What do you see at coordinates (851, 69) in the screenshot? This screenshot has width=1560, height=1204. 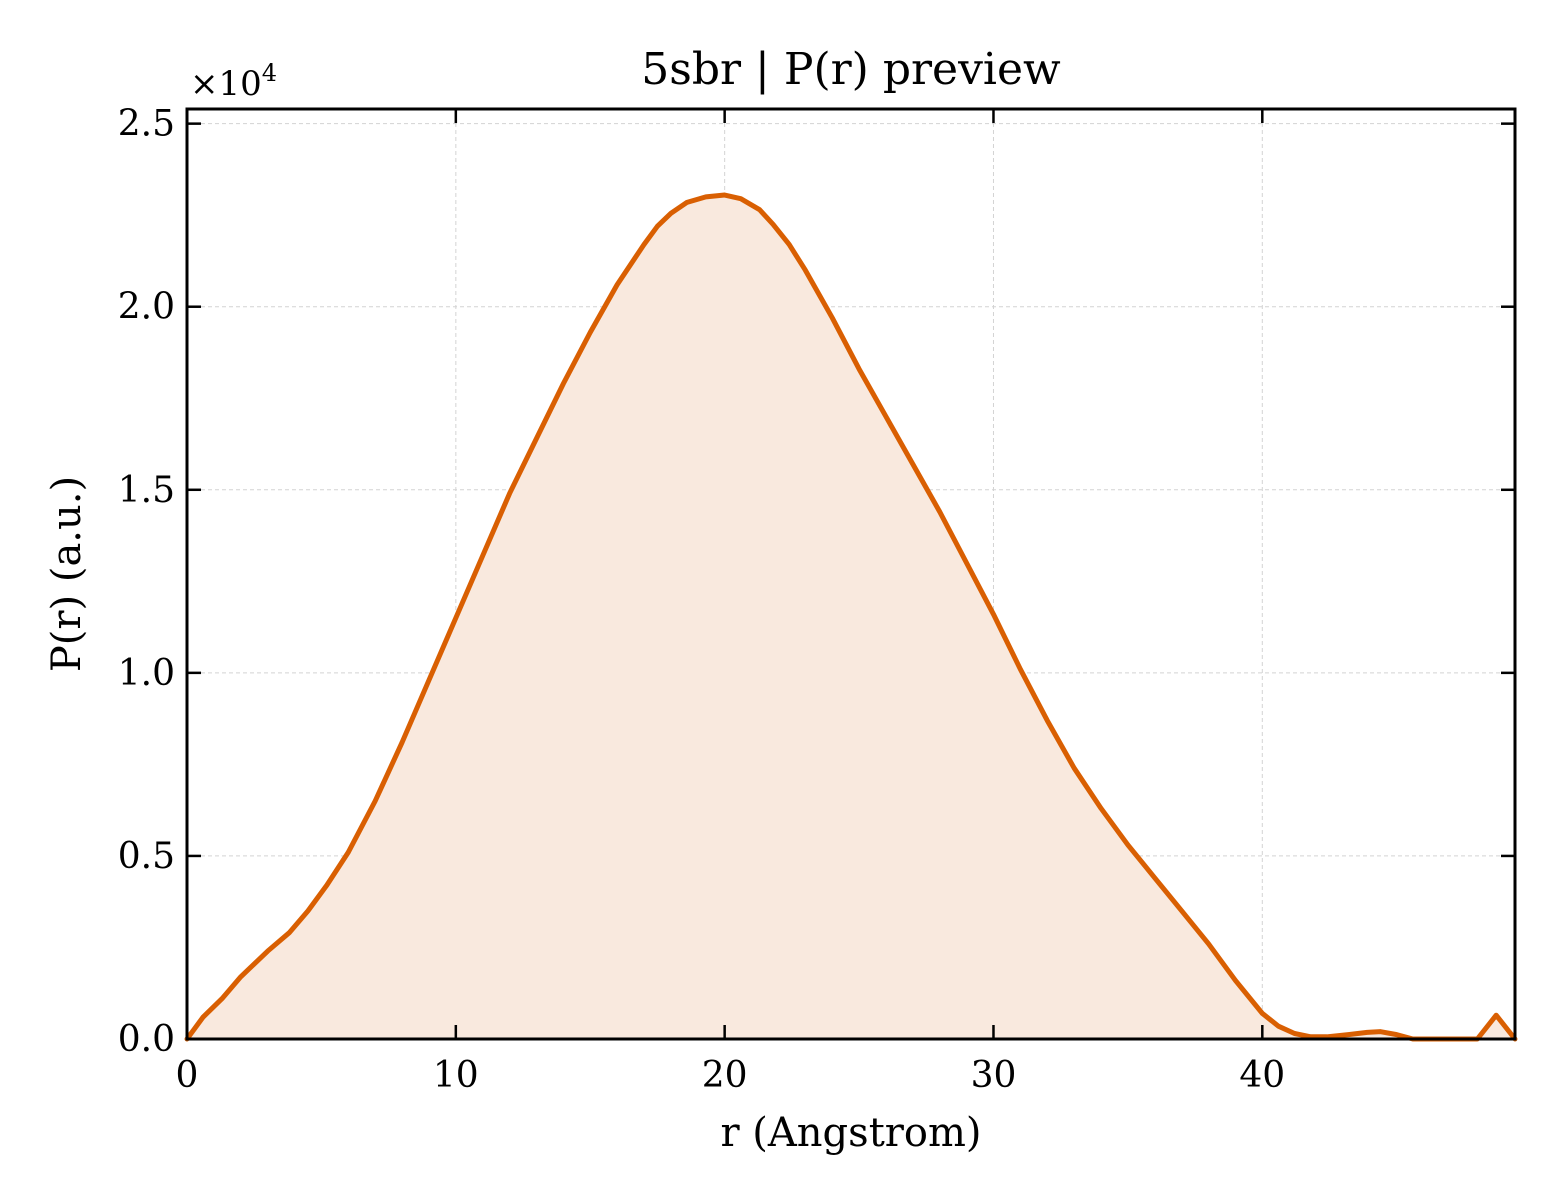 I see `chart-title: 5sbr | P(r) preview` at bounding box center [851, 69].